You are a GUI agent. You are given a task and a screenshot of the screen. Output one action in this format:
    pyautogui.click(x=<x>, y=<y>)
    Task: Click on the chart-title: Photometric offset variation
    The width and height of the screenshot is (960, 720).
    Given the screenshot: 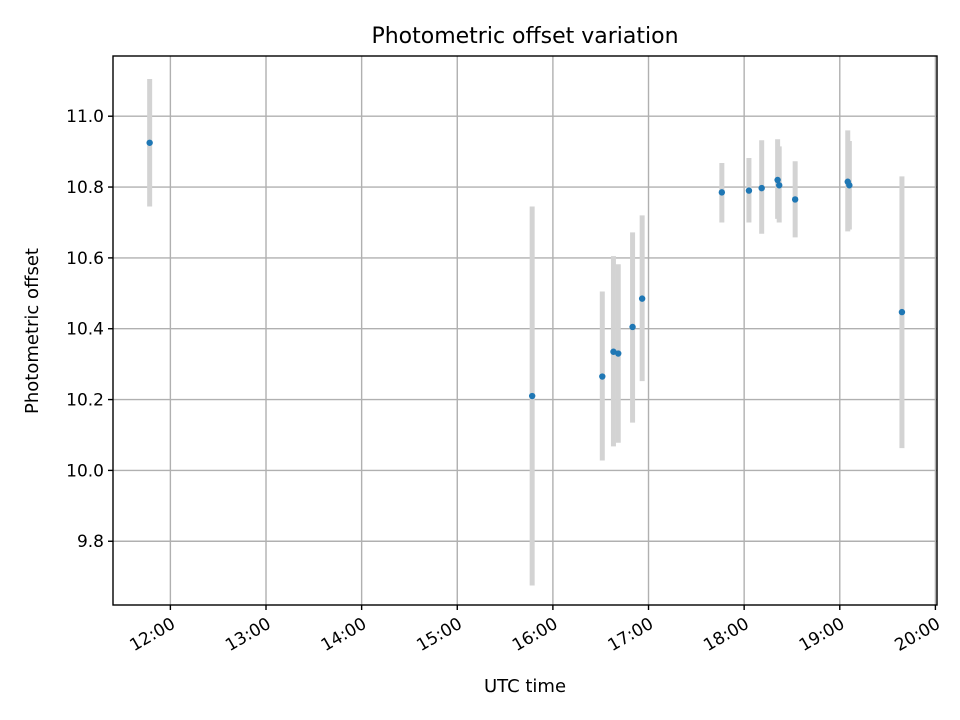 What is the action you would take?
    pyautogui.click(x=524, y=36)
    